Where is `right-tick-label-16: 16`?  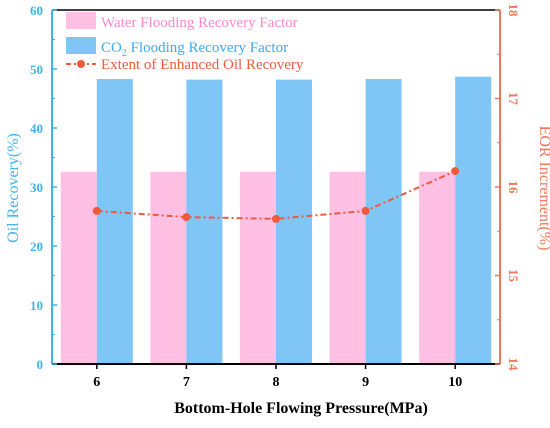 right-tick-label-16: 16 is located at coordinates (513, 188).